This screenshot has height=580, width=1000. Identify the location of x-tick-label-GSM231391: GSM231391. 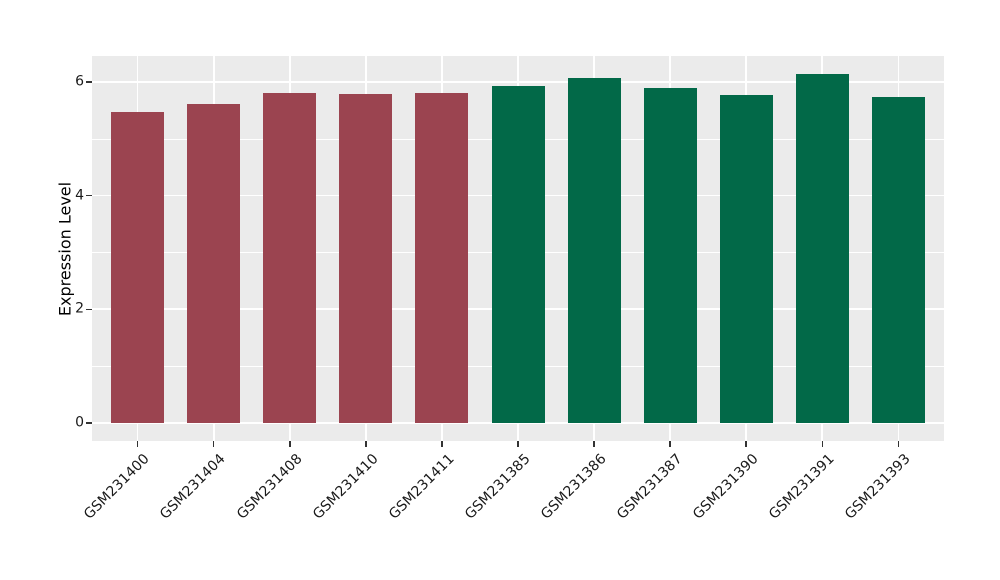
(802, 487).